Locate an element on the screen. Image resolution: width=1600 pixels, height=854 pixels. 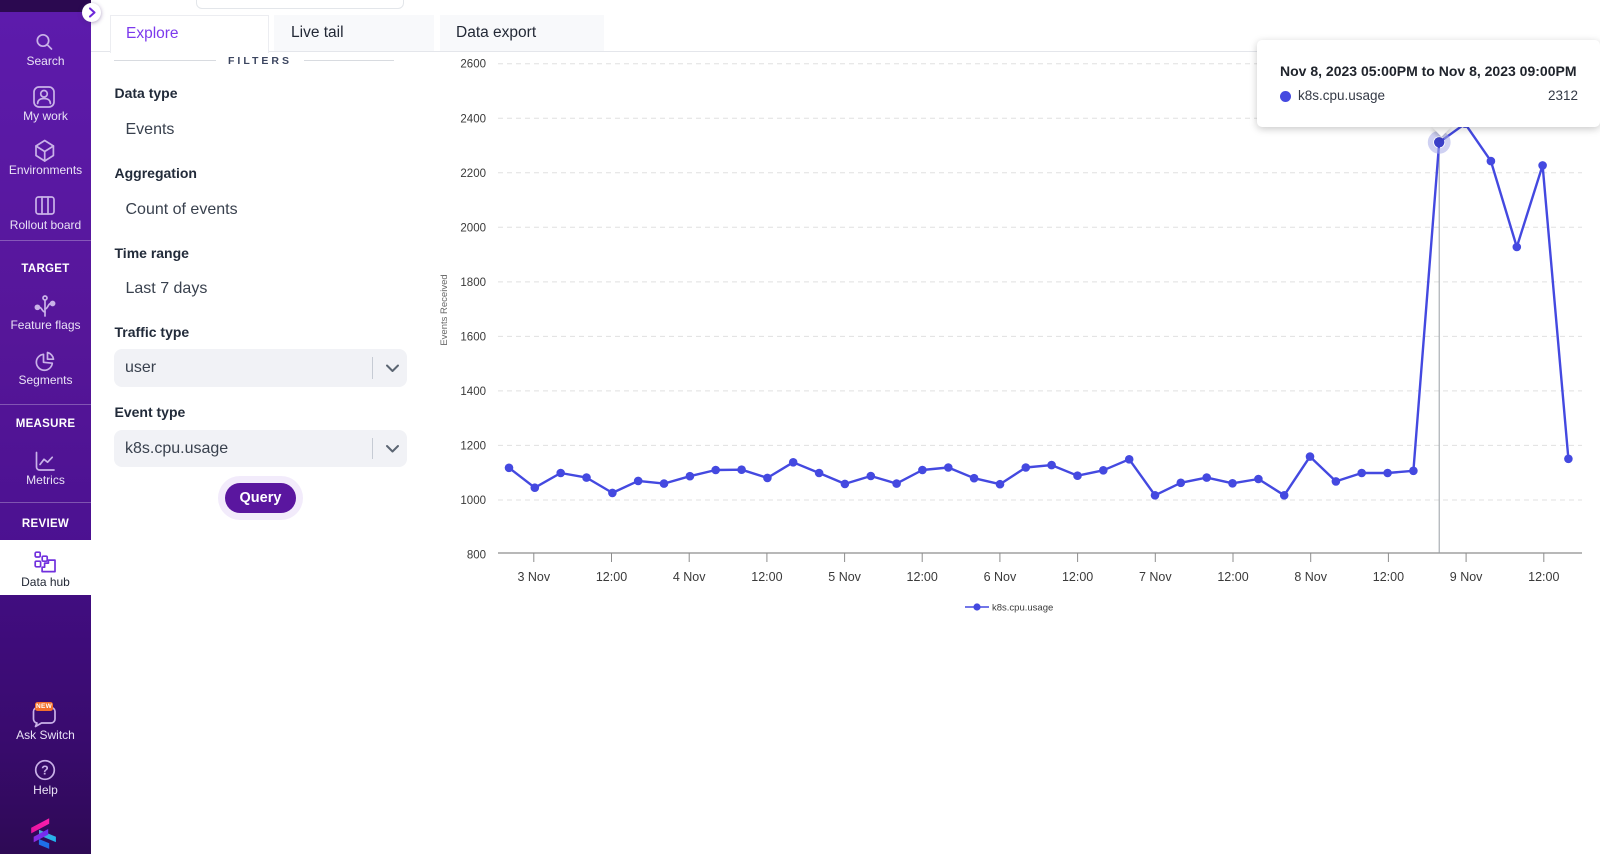
svg-text: Events Received is located at coordinates (444, 309).